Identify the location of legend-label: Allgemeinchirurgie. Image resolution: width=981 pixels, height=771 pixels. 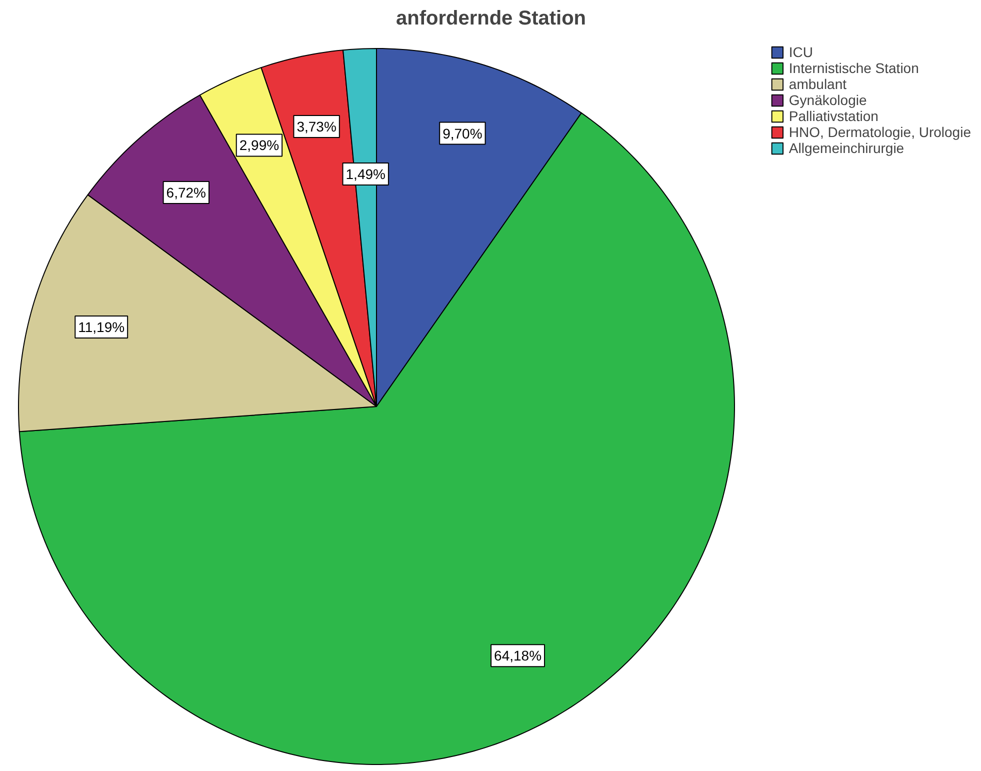
(846, 148).